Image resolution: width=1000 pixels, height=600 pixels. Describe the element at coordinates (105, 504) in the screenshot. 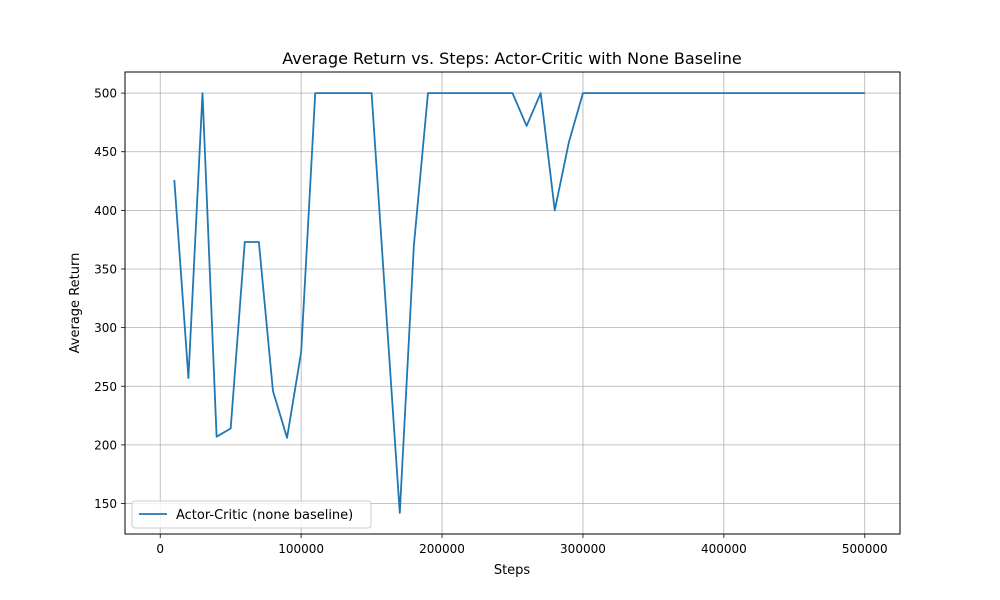

I see `y-tick-label: 150` at that location.